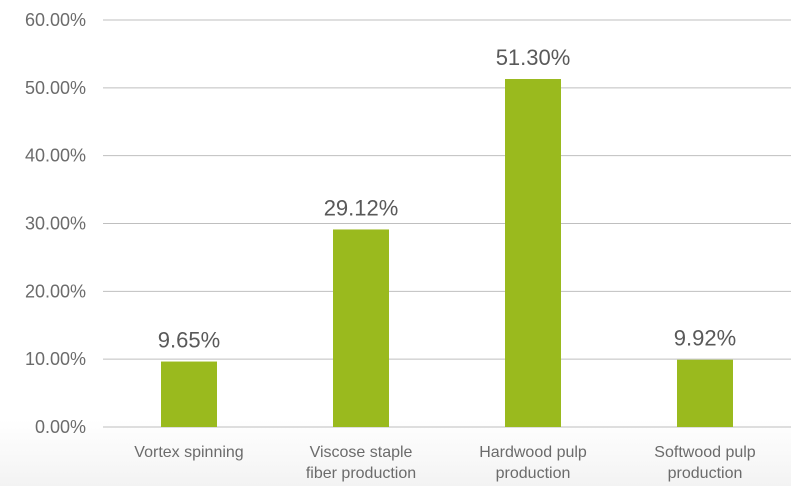 The image size is (791, 486). What do you see at coordinates (55, 291) in the screenshot?
I see `y-tick-label: 20.00%` at bounding box center [55, 291].